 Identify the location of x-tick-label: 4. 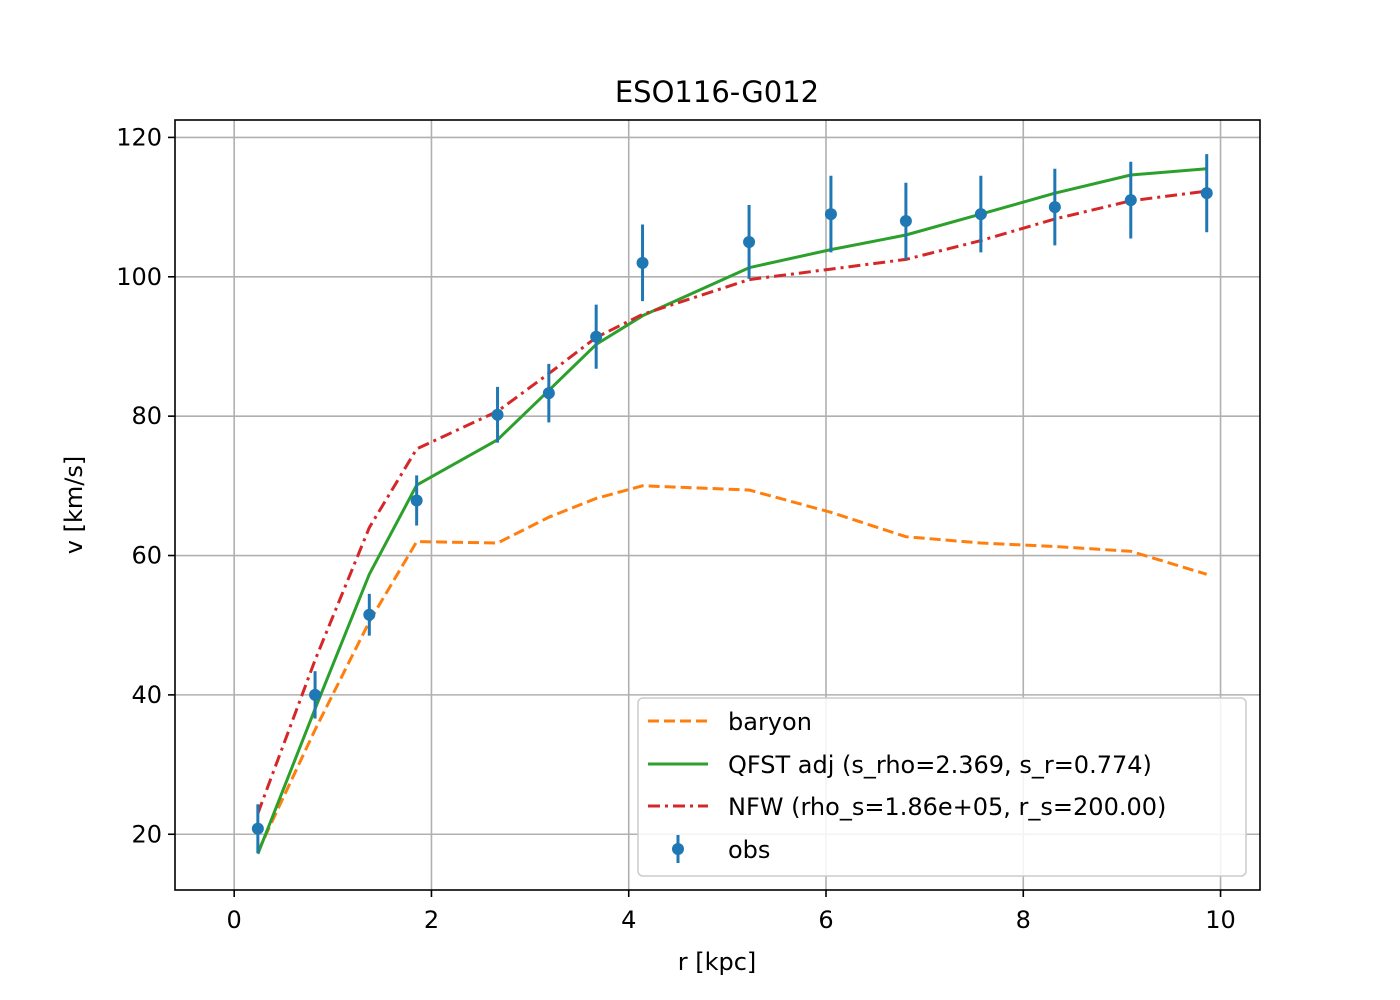
(628, 920).